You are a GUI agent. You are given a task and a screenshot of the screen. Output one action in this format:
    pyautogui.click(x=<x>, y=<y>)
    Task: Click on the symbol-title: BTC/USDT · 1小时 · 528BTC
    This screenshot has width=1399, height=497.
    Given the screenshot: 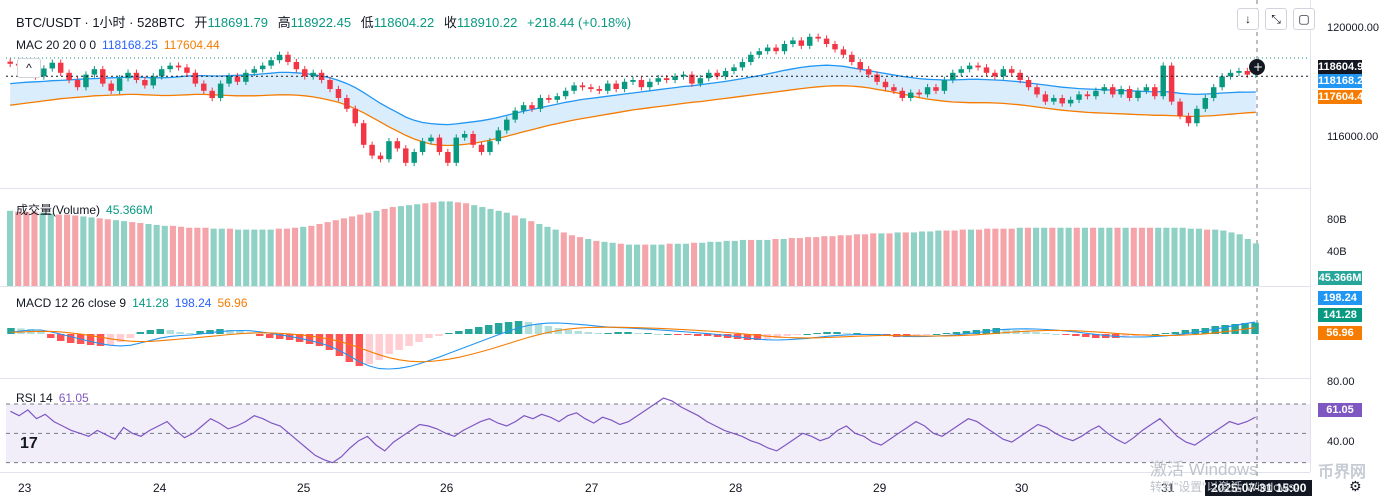 What is the action you would take?
    pyautogui.click(x=100, y=22)
    